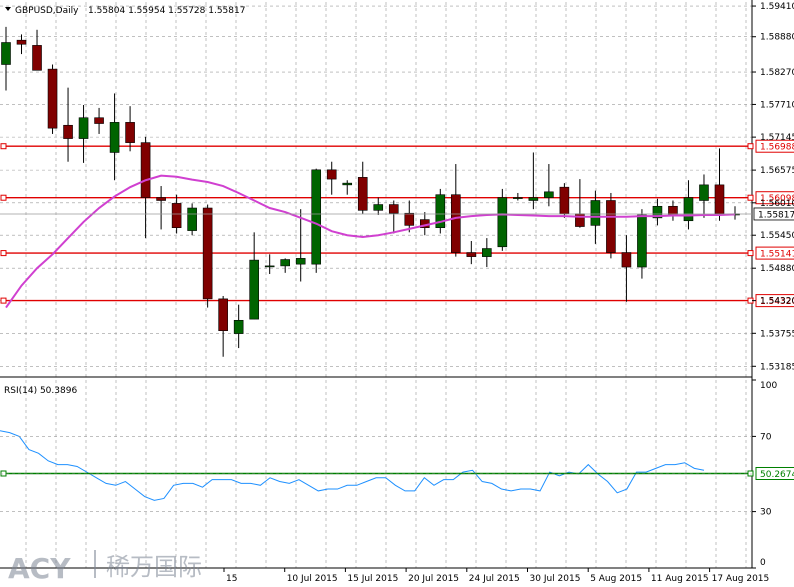 This screenshot has width=794, height=587. What do you see at coordinates (777, 138) in the screenshot?
I see `price-tick-label: 1.57145` at bounding box center [777, 138].